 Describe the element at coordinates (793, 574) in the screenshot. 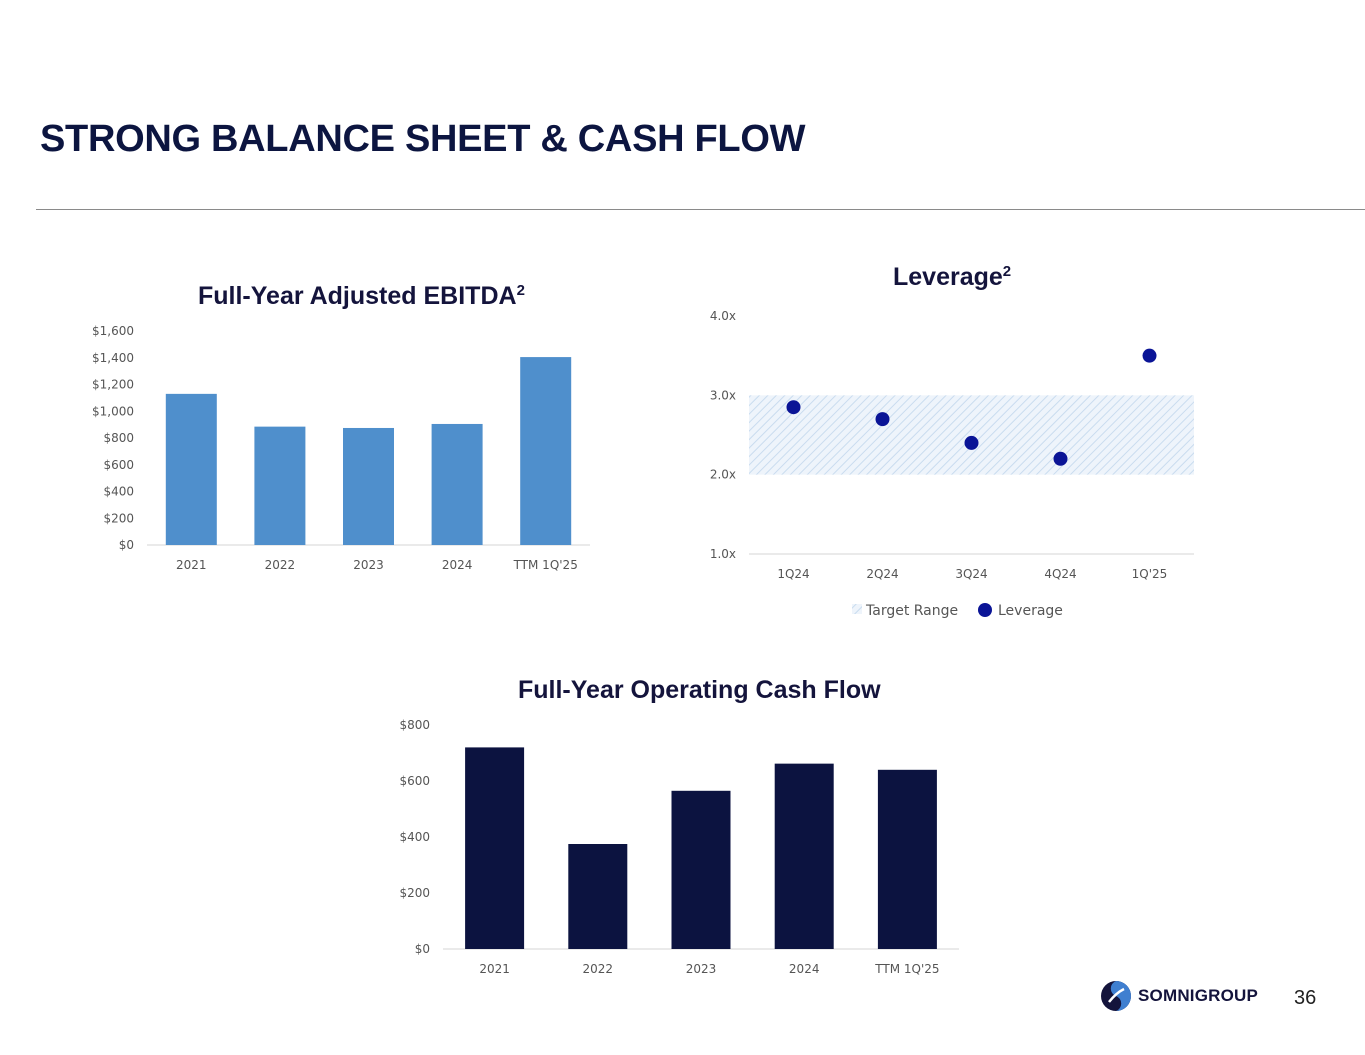

I see `leverage-xtick-label: 1Q24` at that location.